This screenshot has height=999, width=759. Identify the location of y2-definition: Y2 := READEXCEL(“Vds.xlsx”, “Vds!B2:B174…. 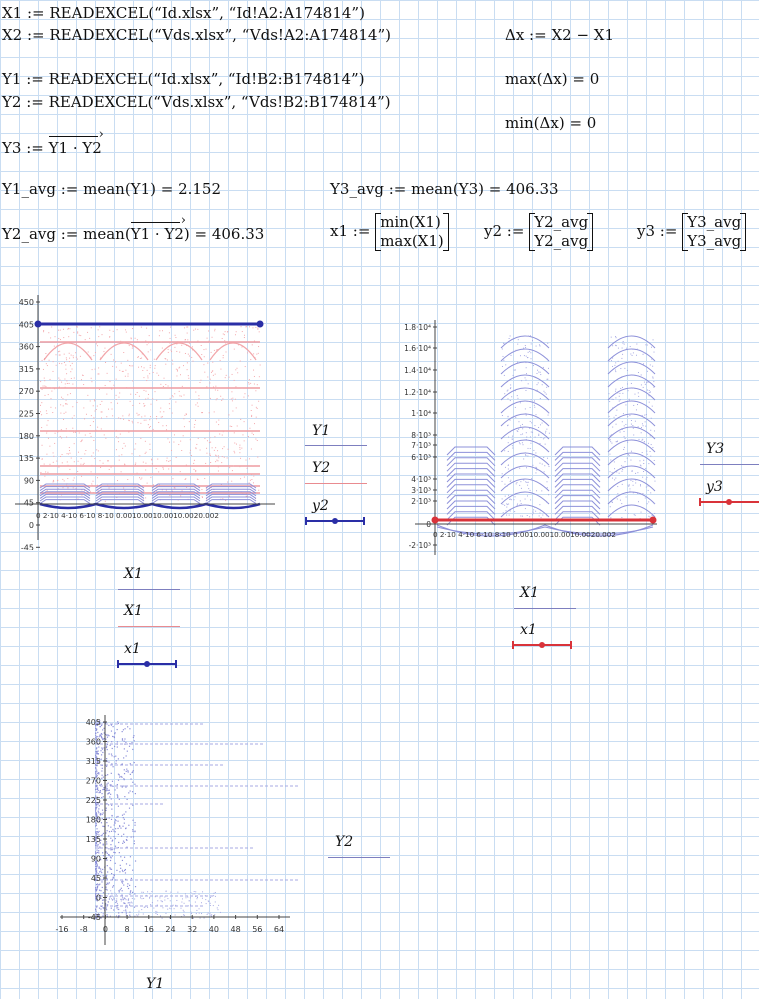
(196, 102).